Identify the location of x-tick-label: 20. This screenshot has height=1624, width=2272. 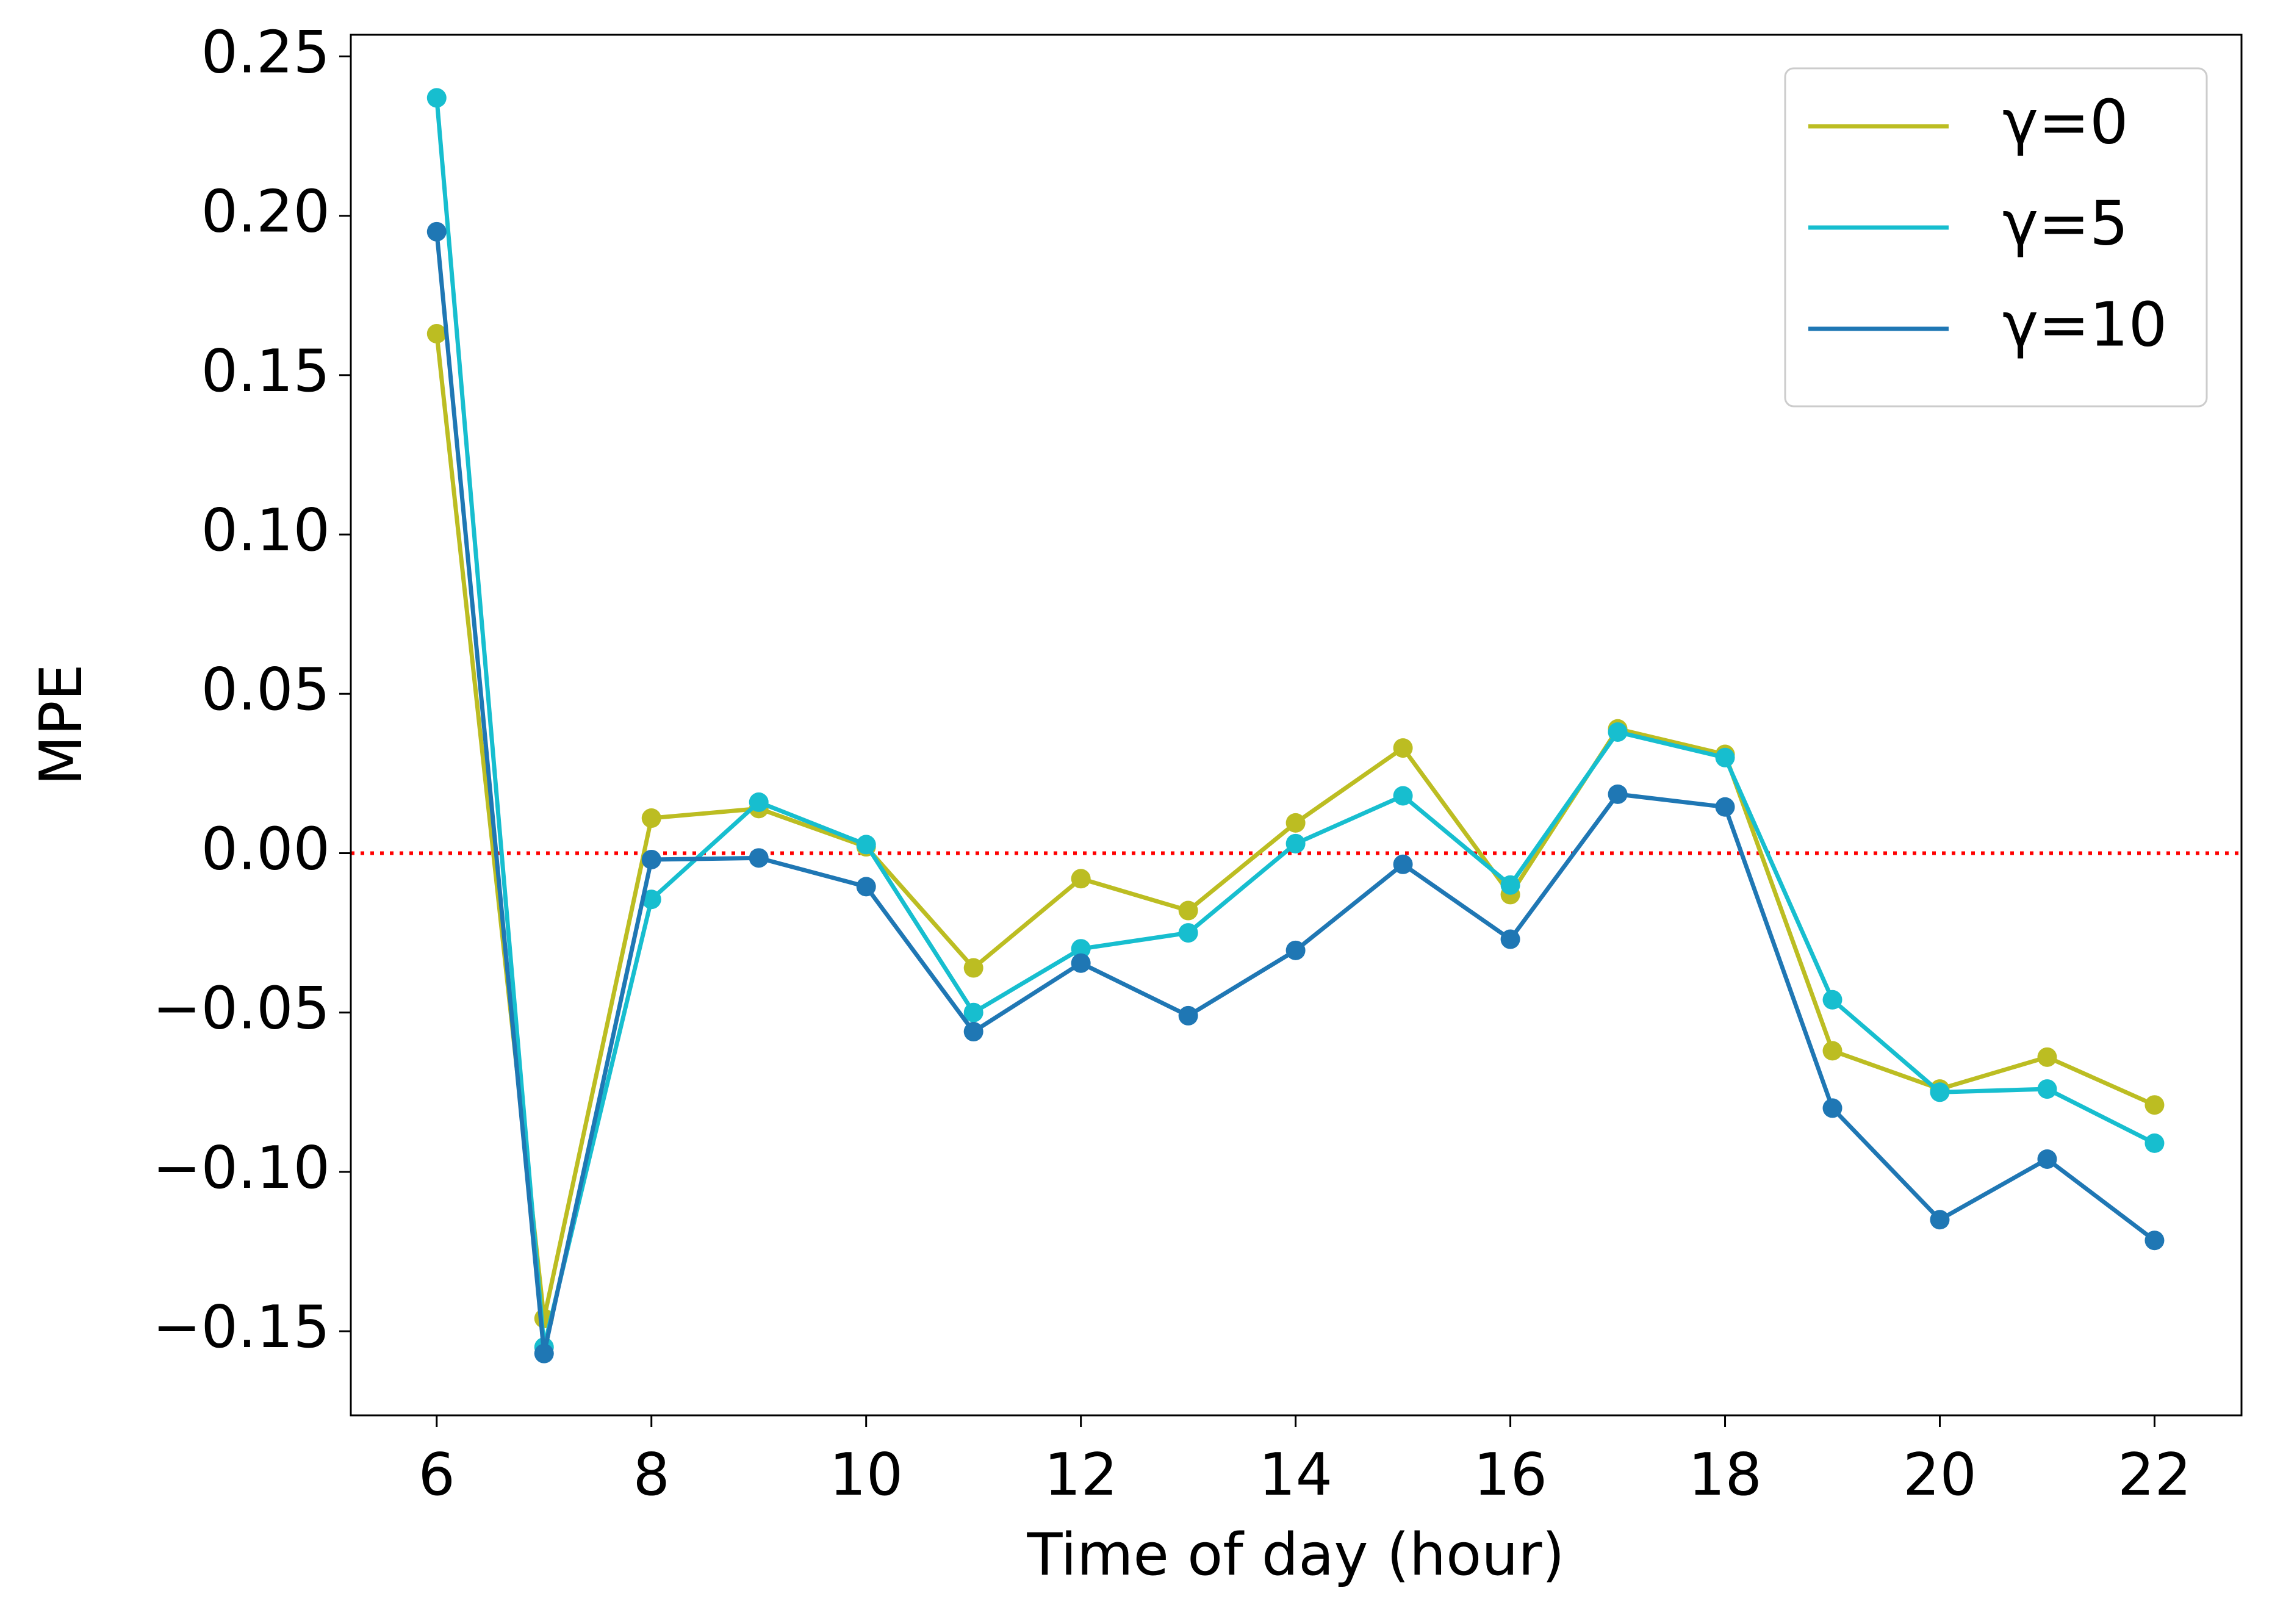
(1940, 1475).